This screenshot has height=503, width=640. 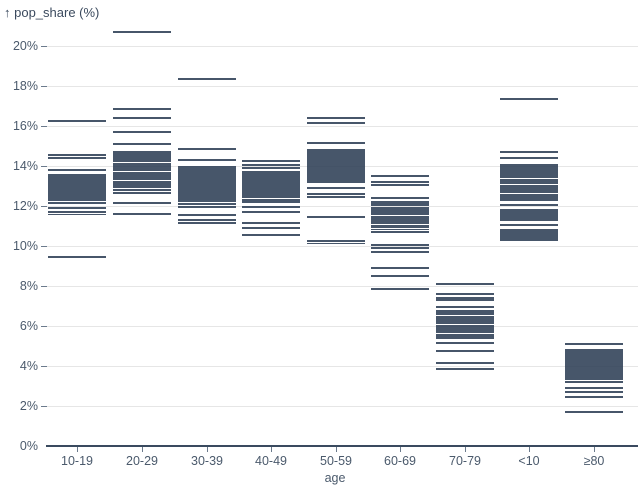 What do you see at coordinates (342, 446) in the screenshot?
I see `x-axis-line` at bounding box center [342, 446].